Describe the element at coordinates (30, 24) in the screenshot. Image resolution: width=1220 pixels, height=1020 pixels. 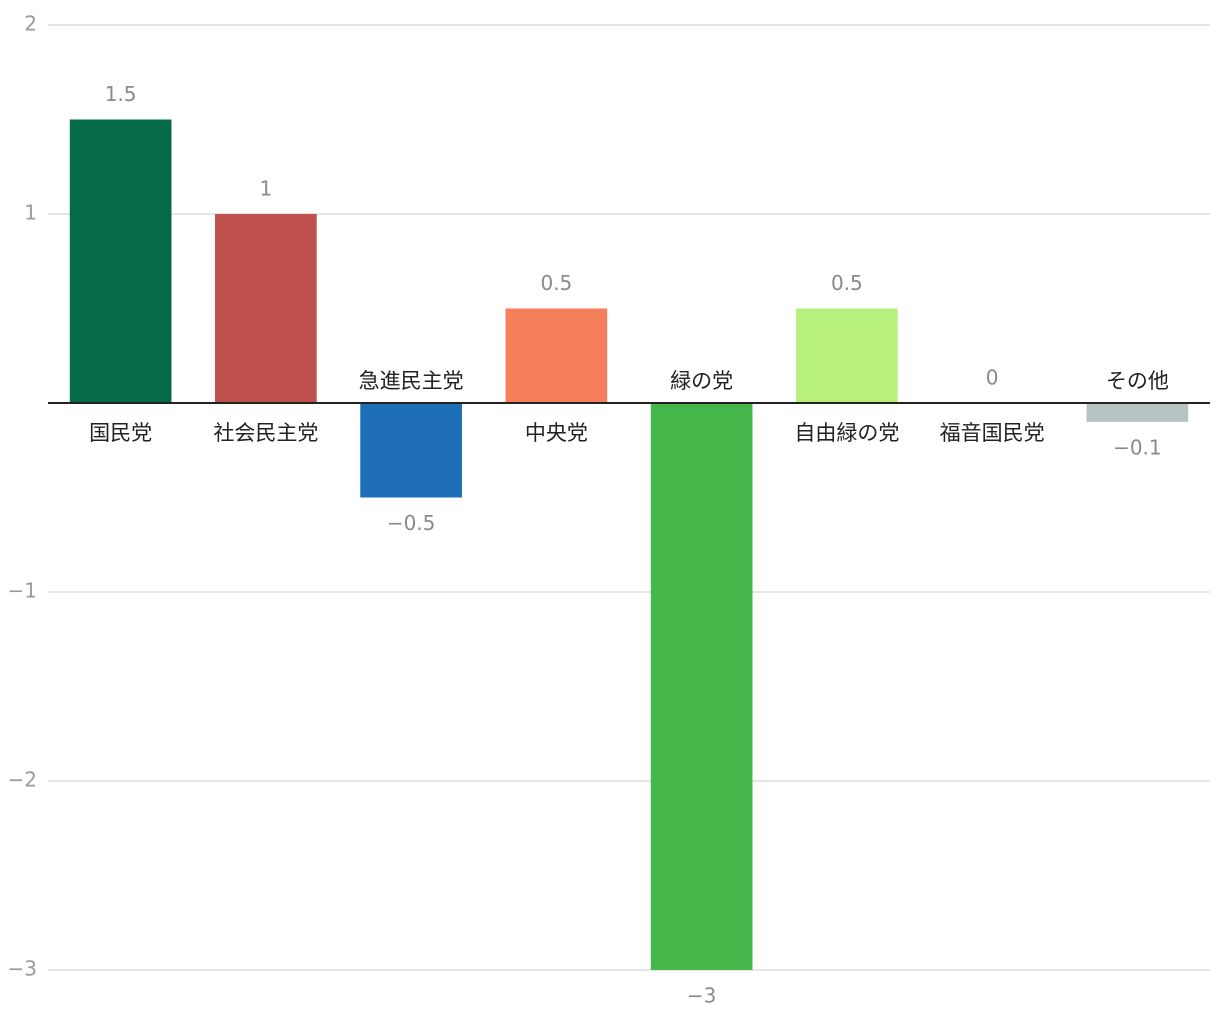
I see `y-tick-label: 2` at that location.